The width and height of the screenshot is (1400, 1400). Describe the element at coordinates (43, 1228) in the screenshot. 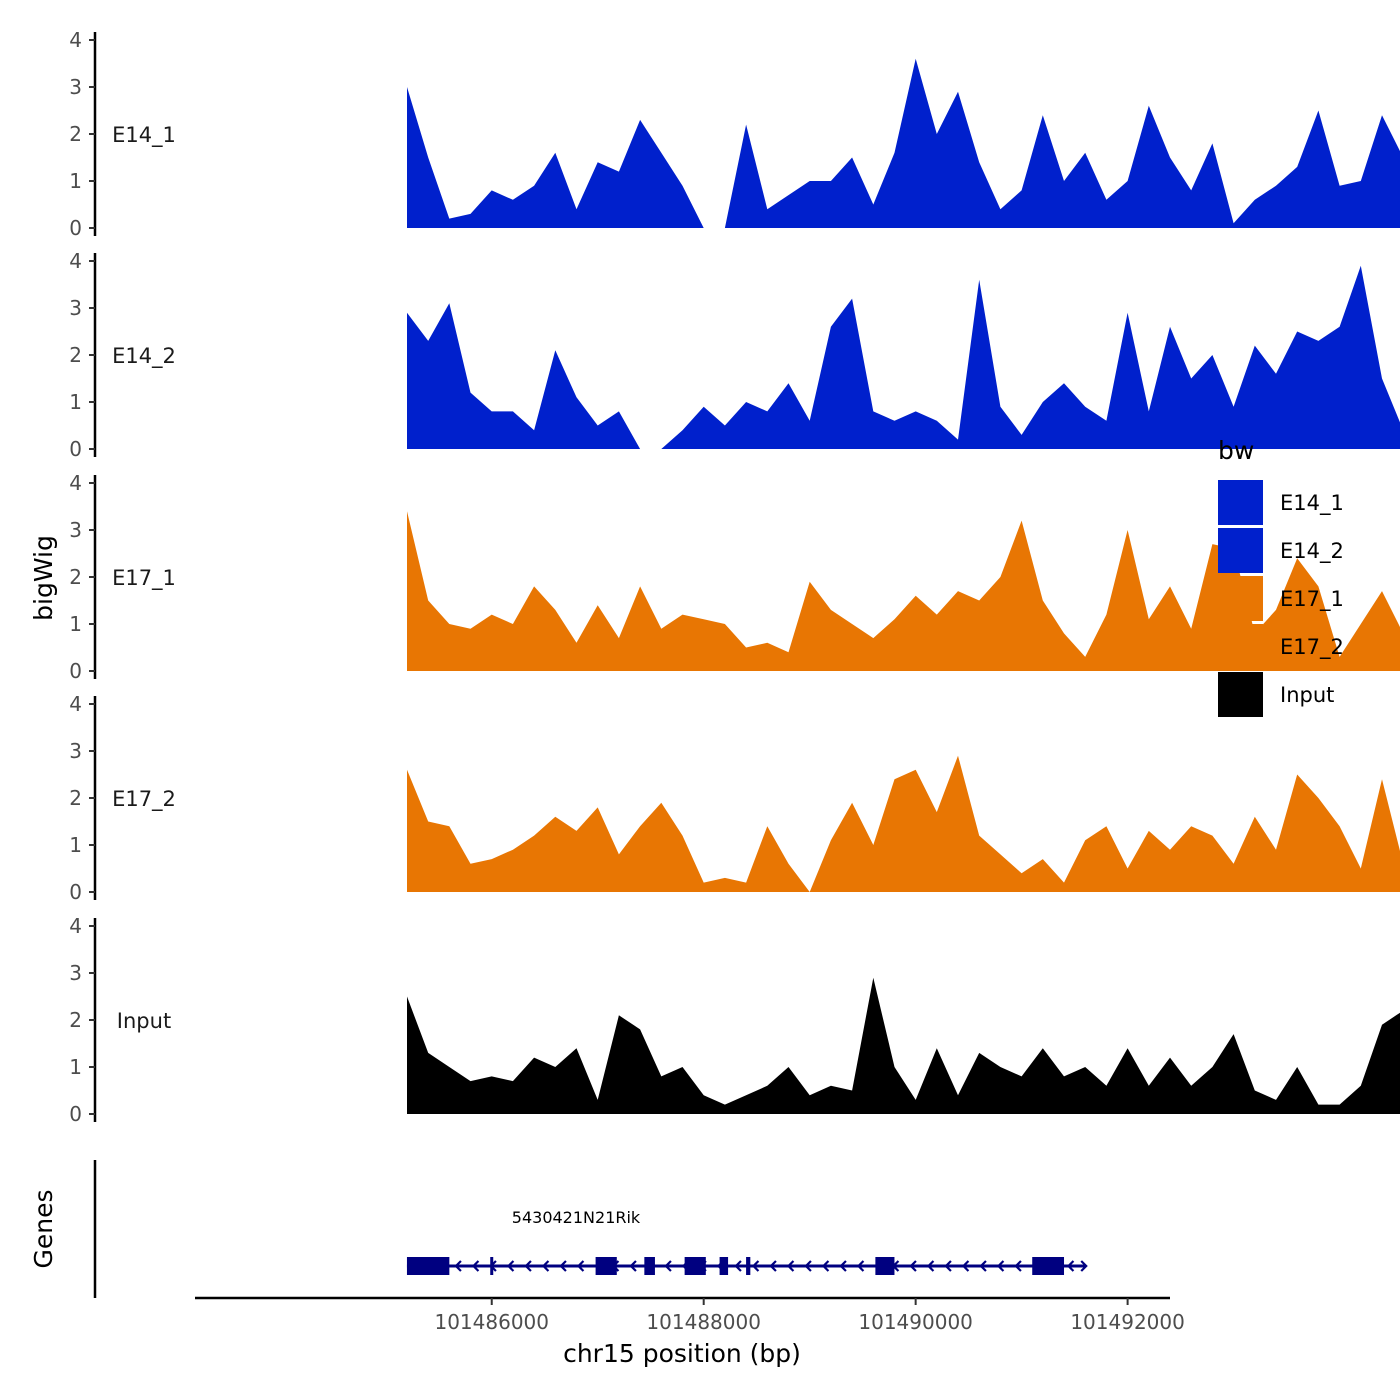

I see `genes-axis-title: Genes` at that location.